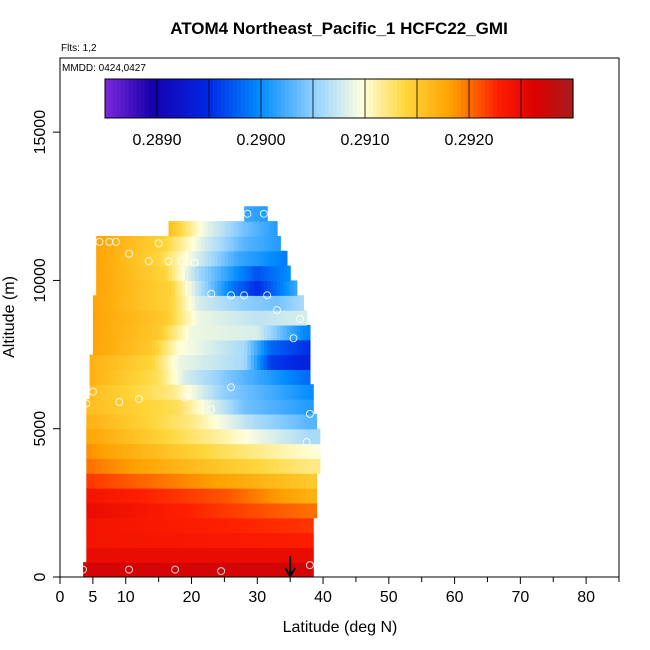 This screenshot has height=650, width=650. What do you see at coordinates (192, 597) in the screenshot?
I see `x-tick-label: 20` at bounding box center [192, 597].